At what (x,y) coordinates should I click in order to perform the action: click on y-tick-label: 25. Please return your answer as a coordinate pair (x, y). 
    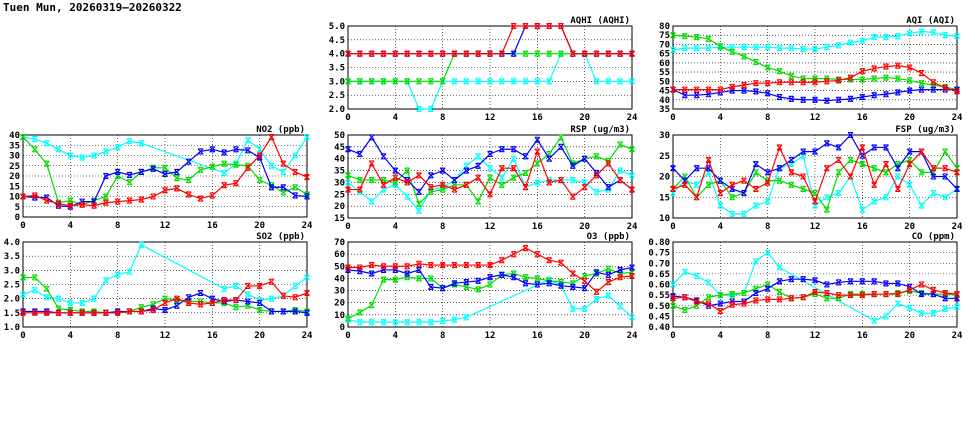
    Looking at the image, I should click on (664, 157).